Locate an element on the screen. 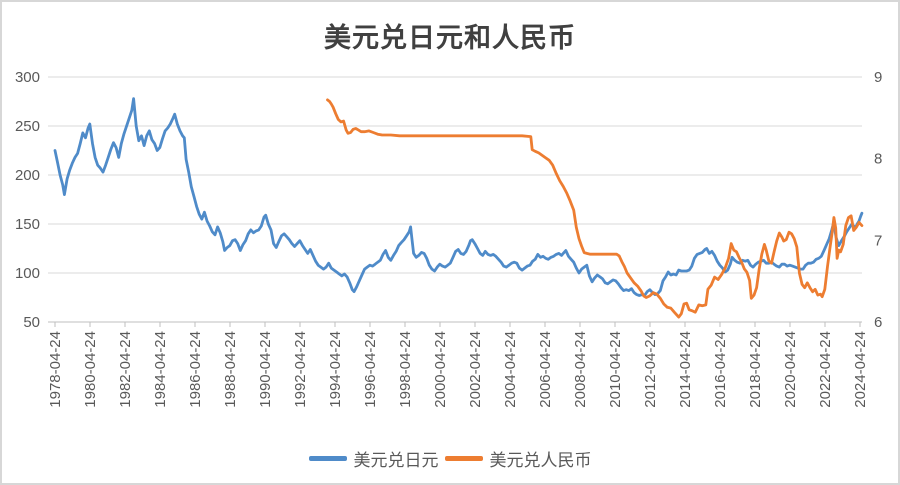  x-axis-tick-label: 1986-04-24 is located at coordinates (195, 369).